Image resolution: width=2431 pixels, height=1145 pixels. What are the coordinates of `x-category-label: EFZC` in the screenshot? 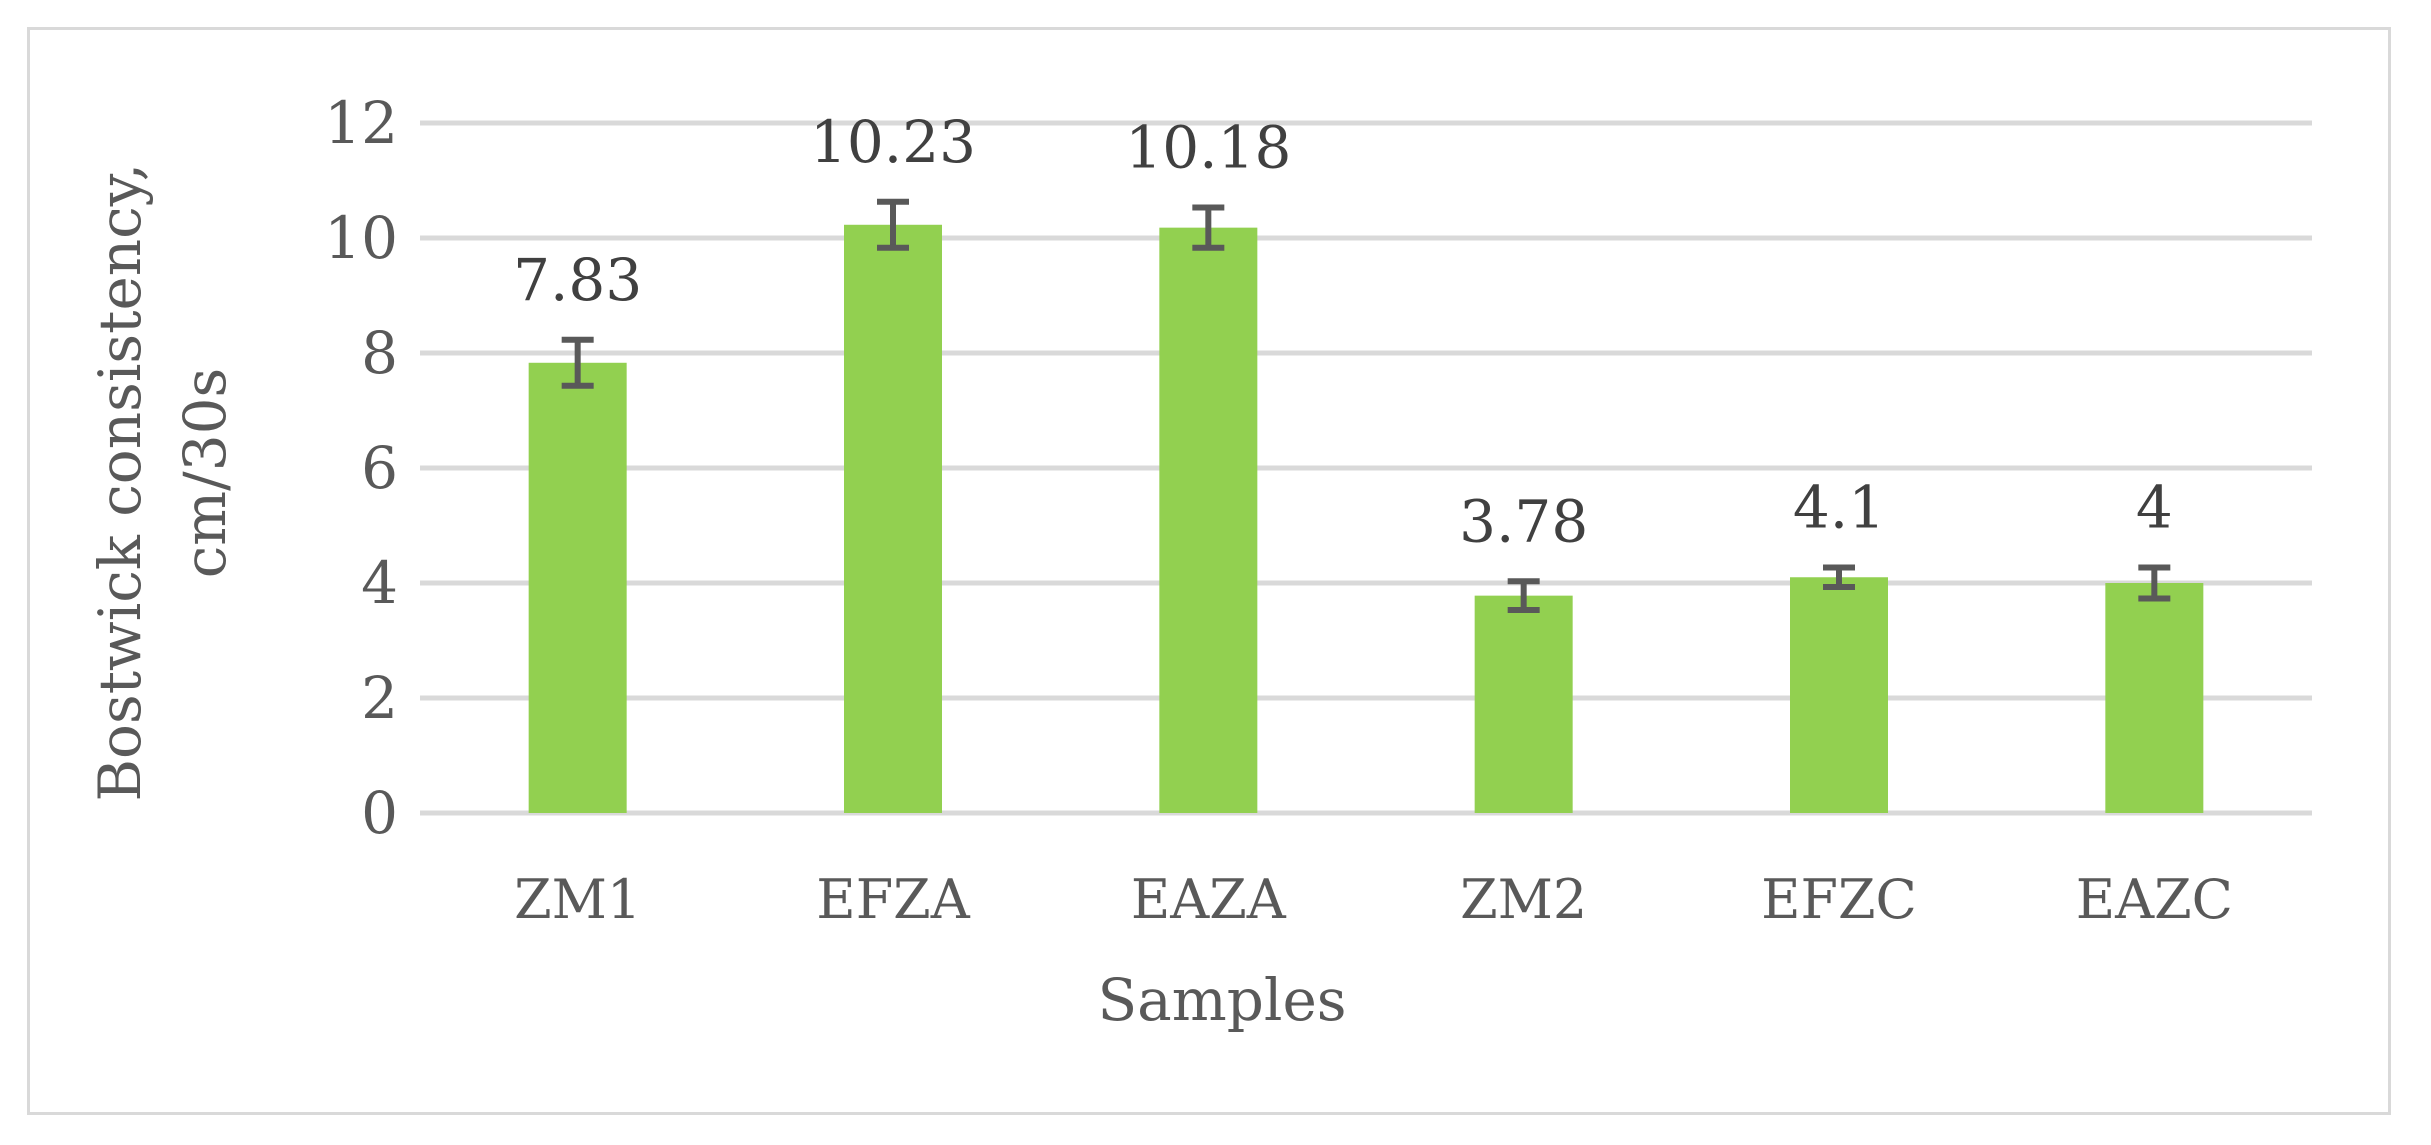 It's located at (1839, 899).